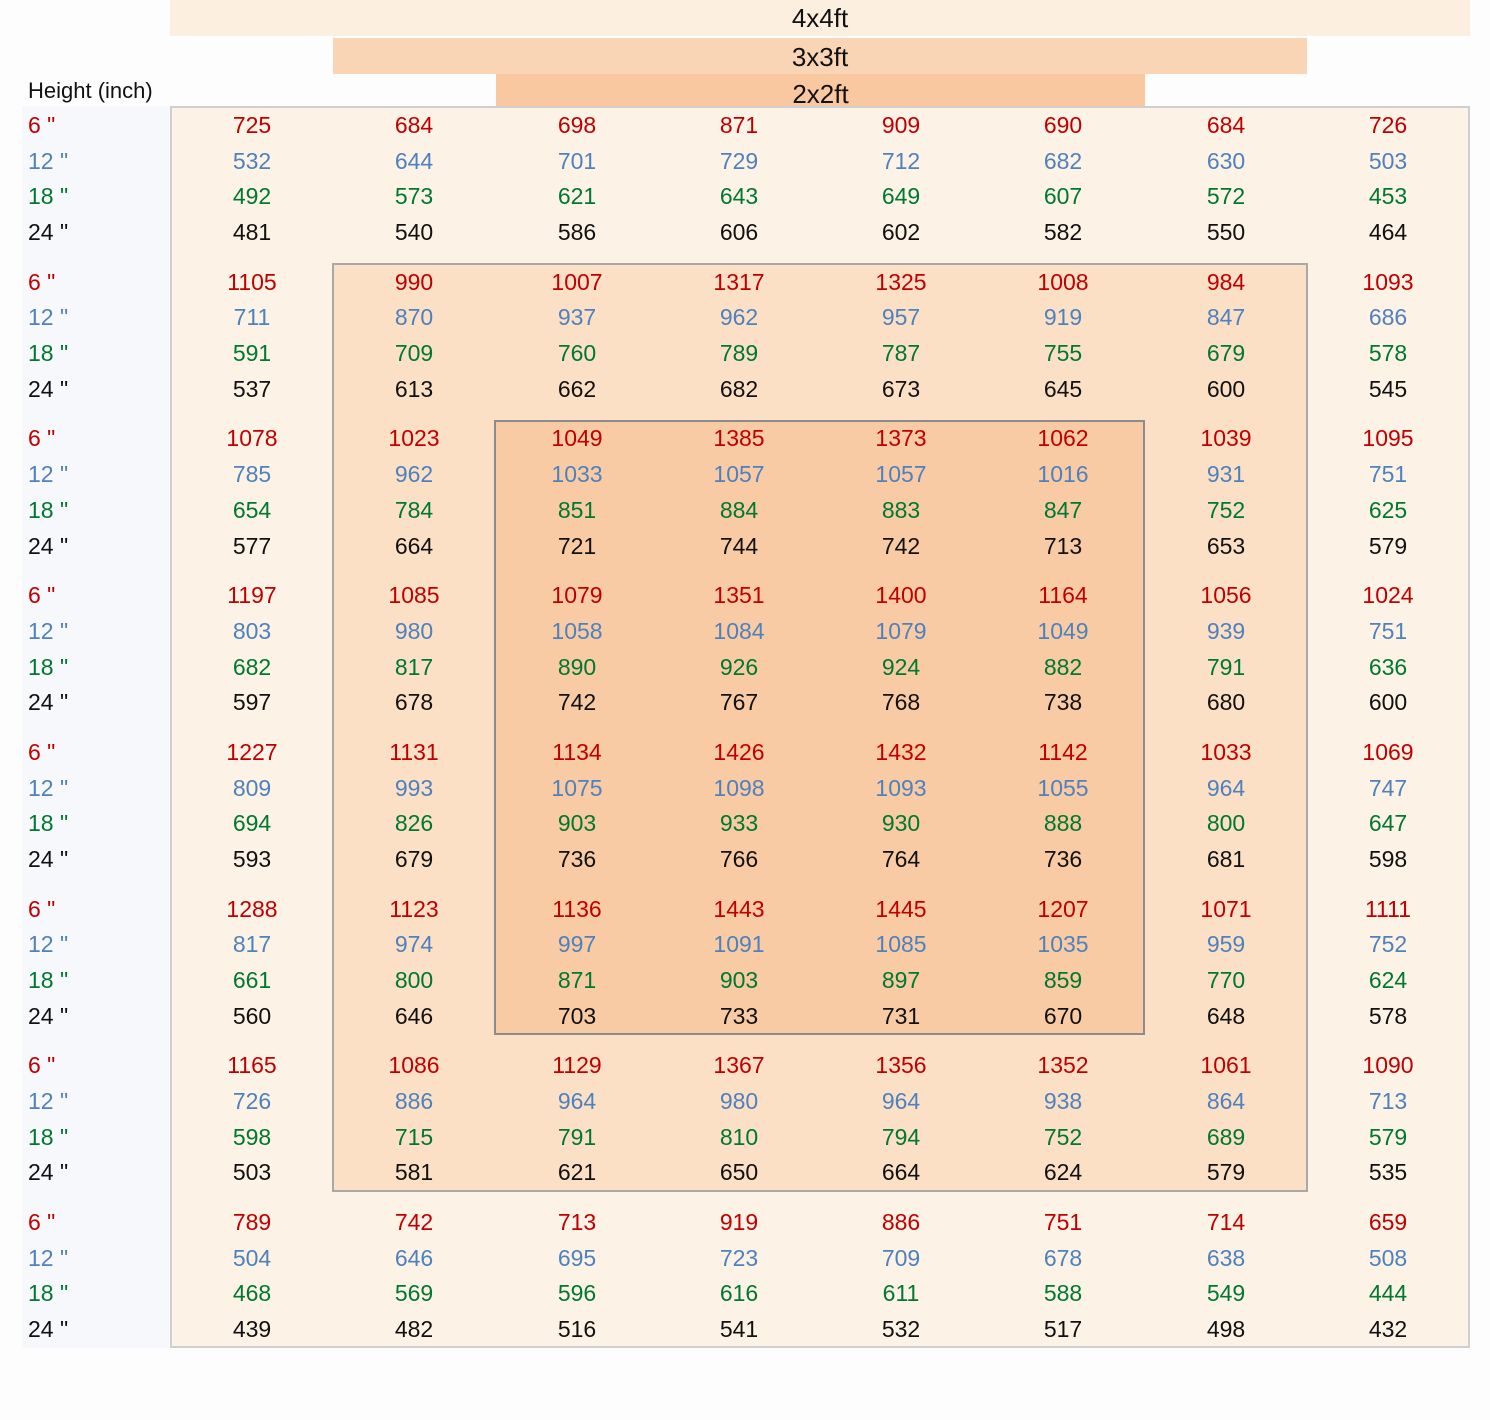 The height and width of the screenshot is (1420, 1490). Describe the element at coordinates (252, 388) in the screenshot. I see `ppfd-value-r2-c1-24in: 537` at that location.